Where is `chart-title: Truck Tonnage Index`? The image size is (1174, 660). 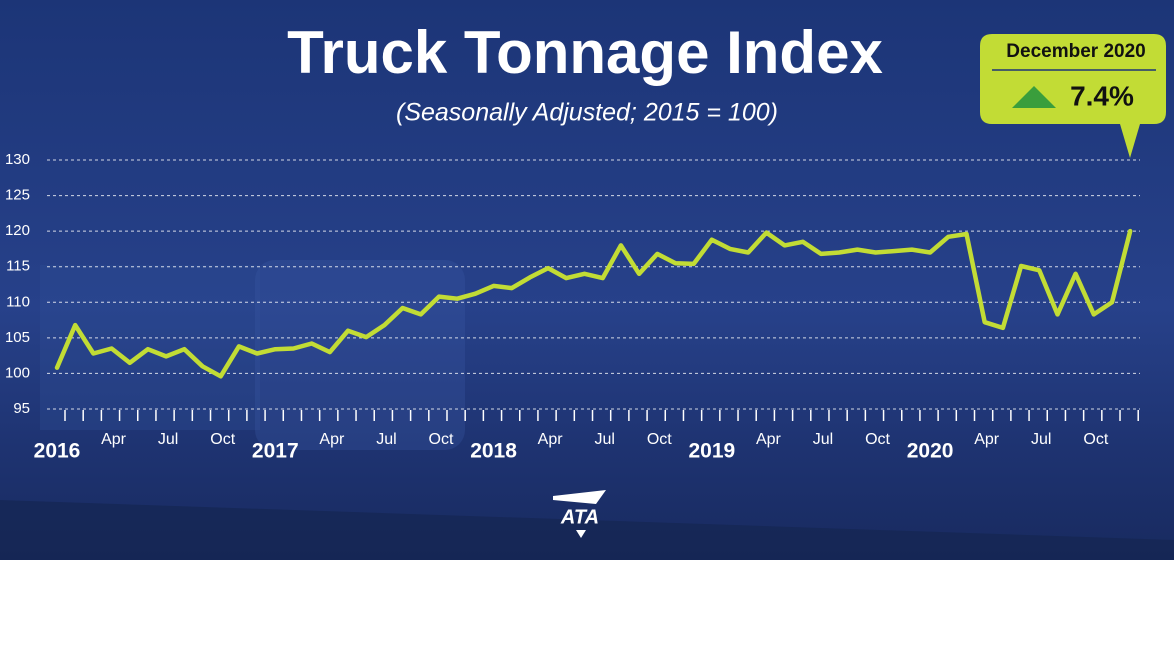
chart-title: Truck Tonnage Index is located at coordinates (585, 52).